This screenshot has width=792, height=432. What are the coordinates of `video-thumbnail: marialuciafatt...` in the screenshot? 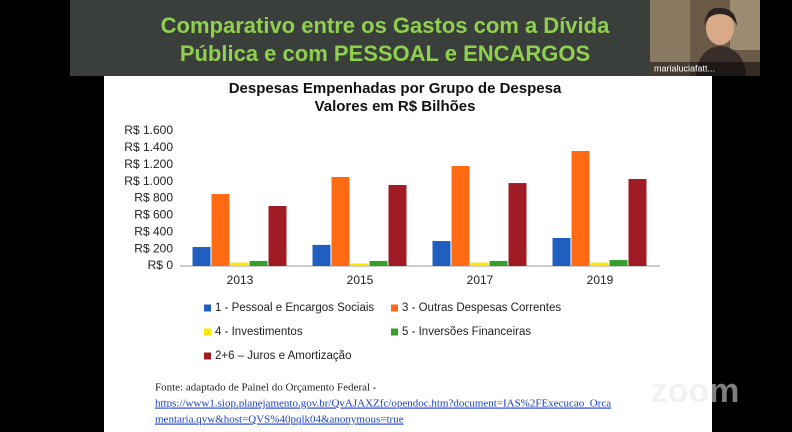 It's located at (705, 38).